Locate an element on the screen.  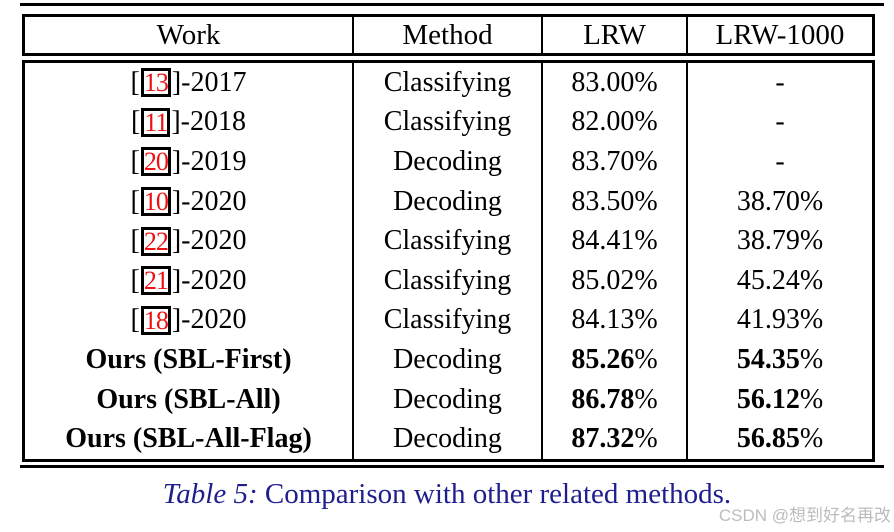
work-cell: Ours (SBL-All) is located at coordinates (188, 400).